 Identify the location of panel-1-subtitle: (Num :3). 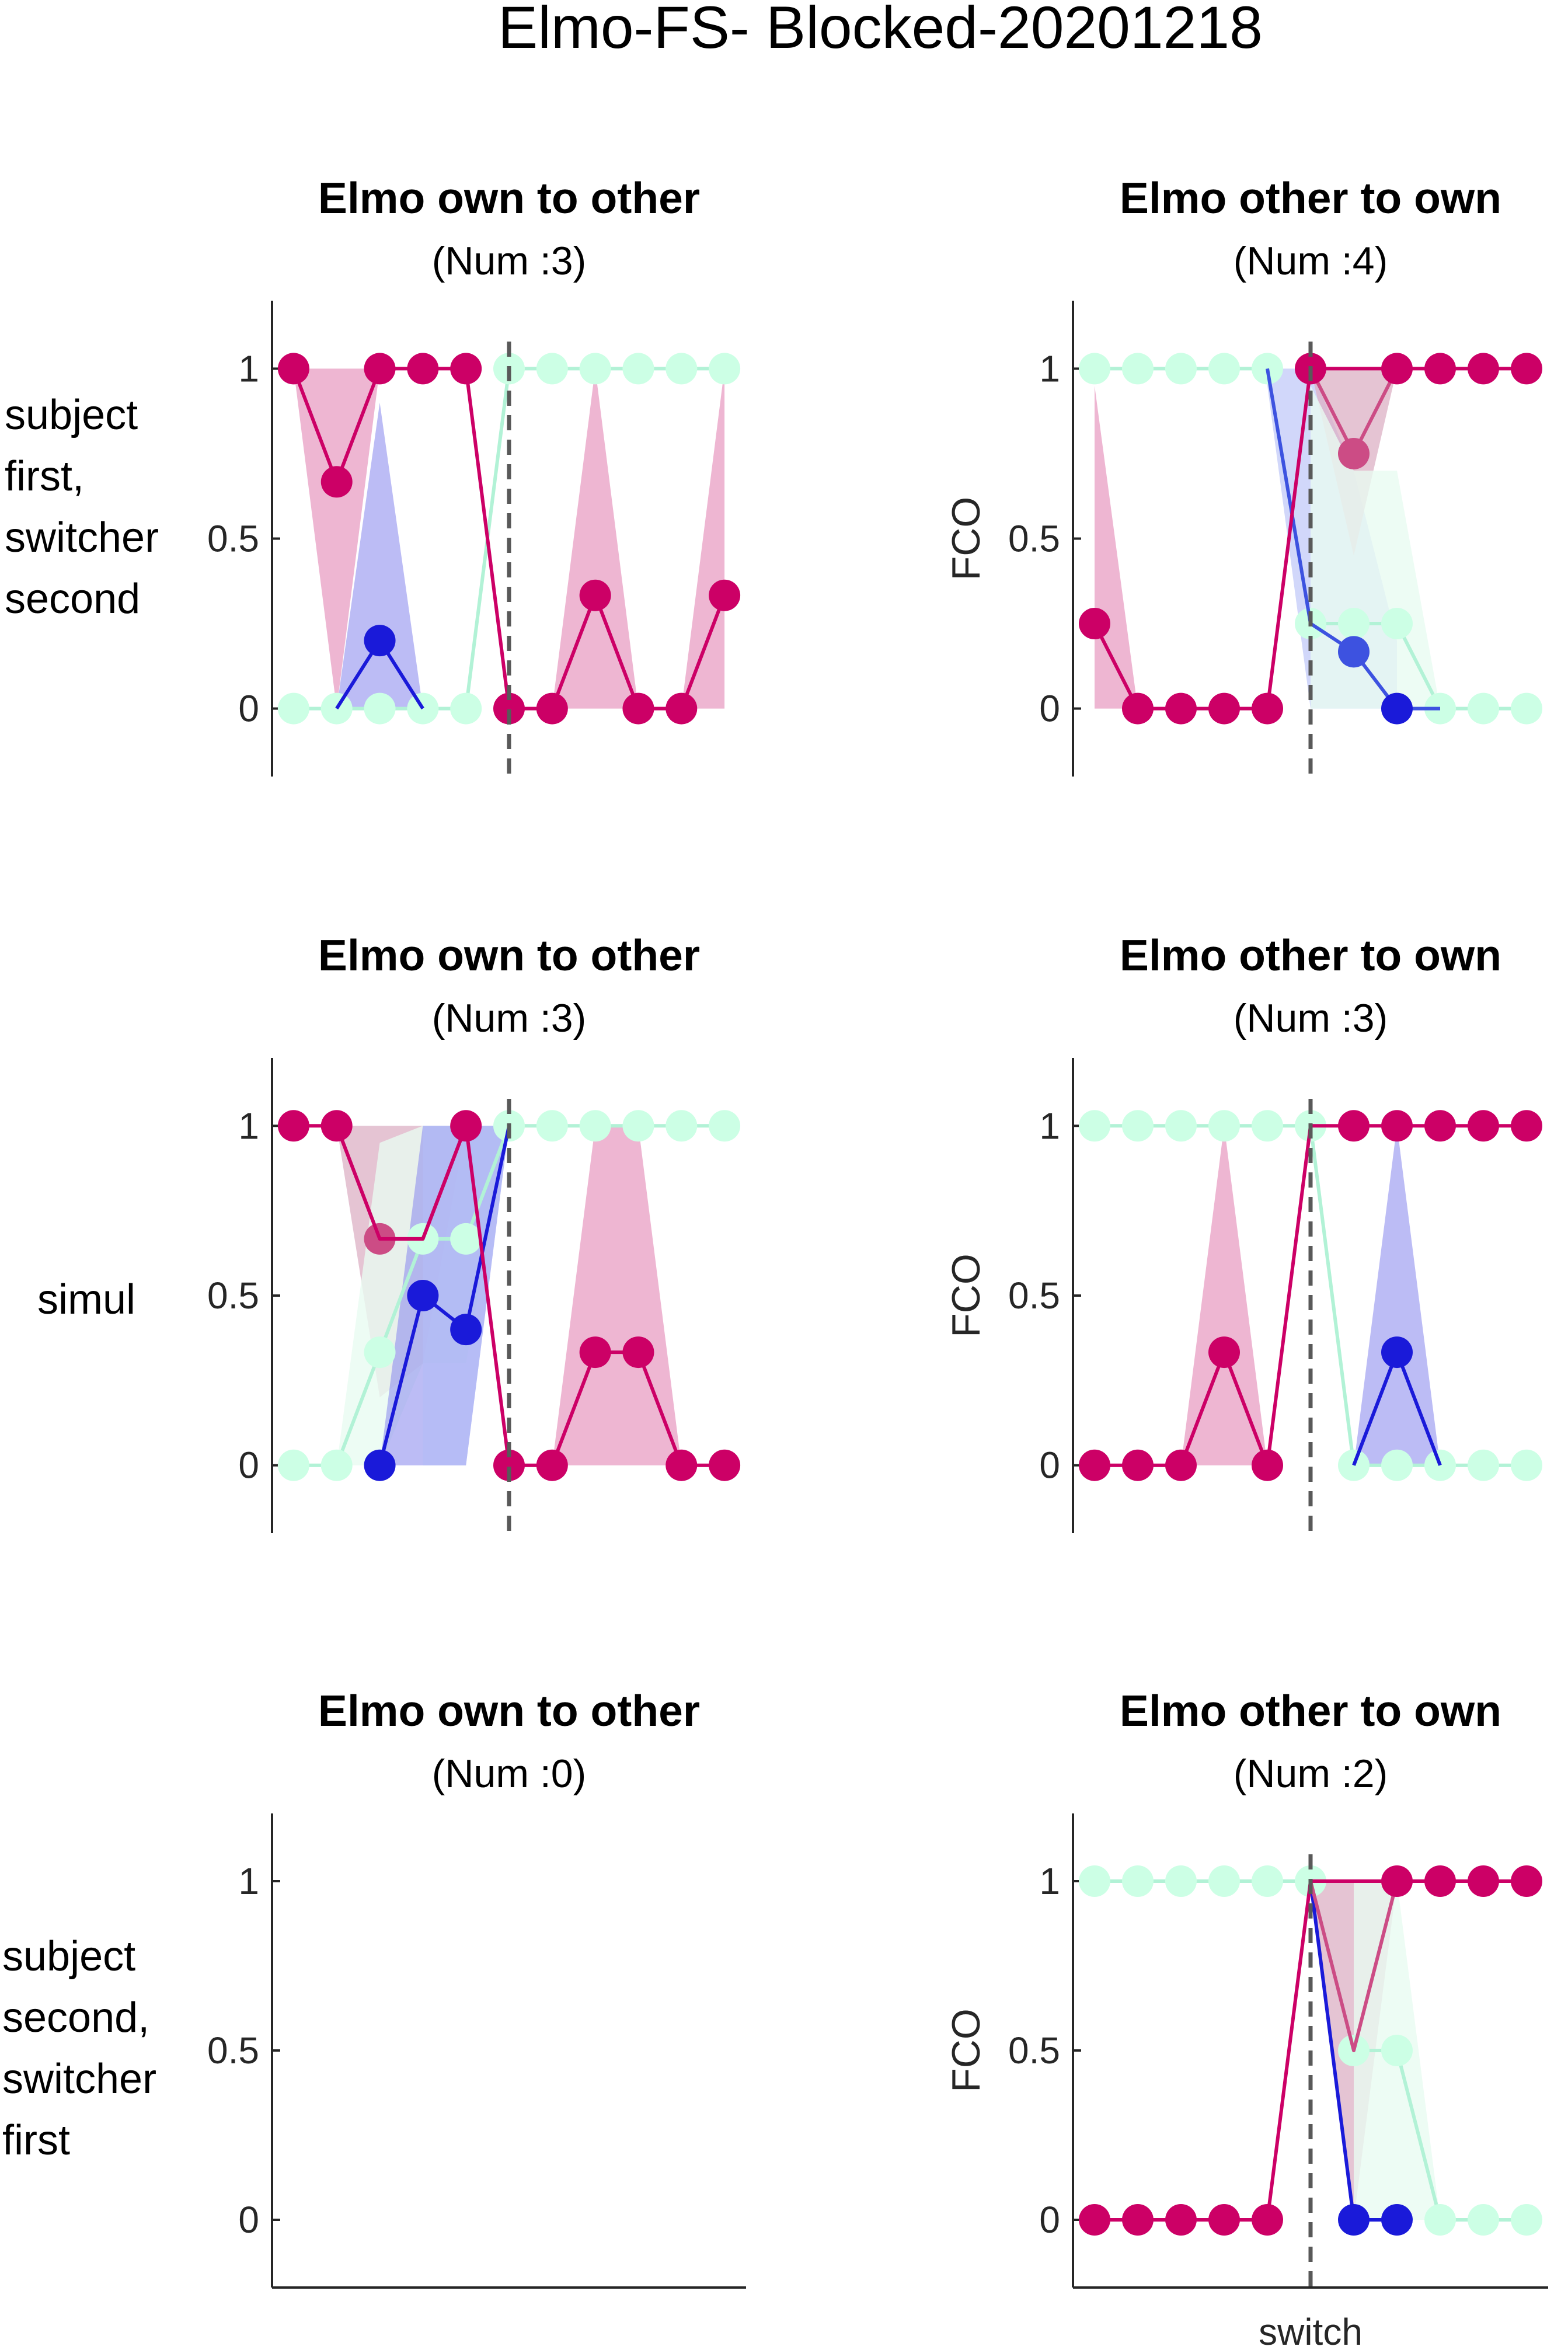
(509, 261).